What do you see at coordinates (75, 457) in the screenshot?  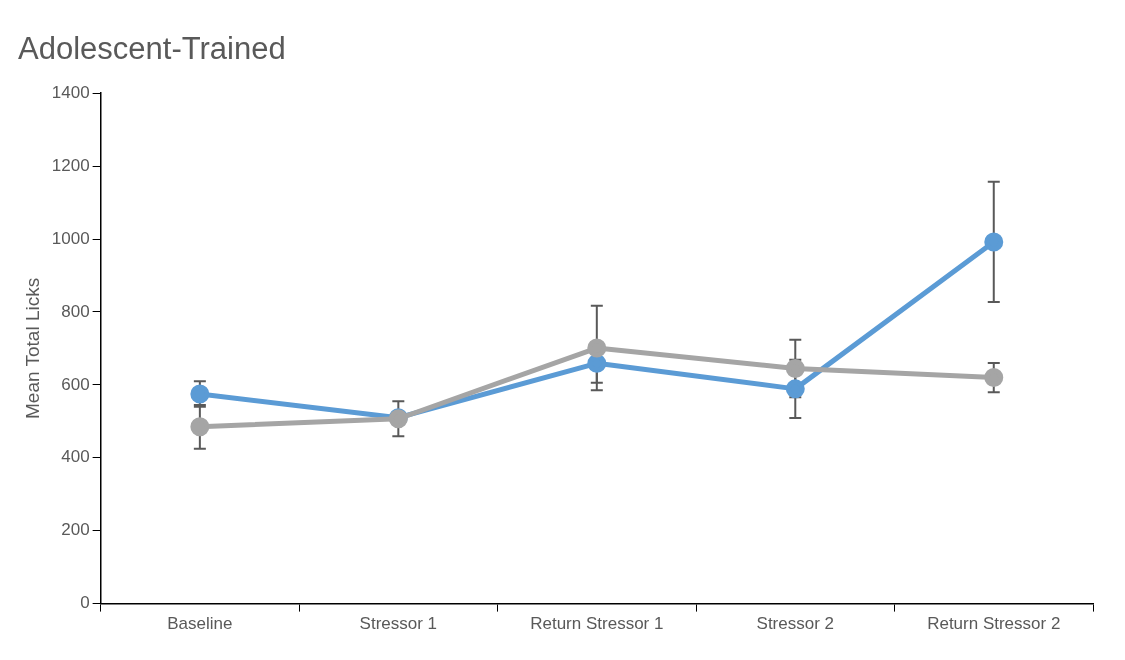 I see `y-tick-label: 400` at bounding box center [75, 457].